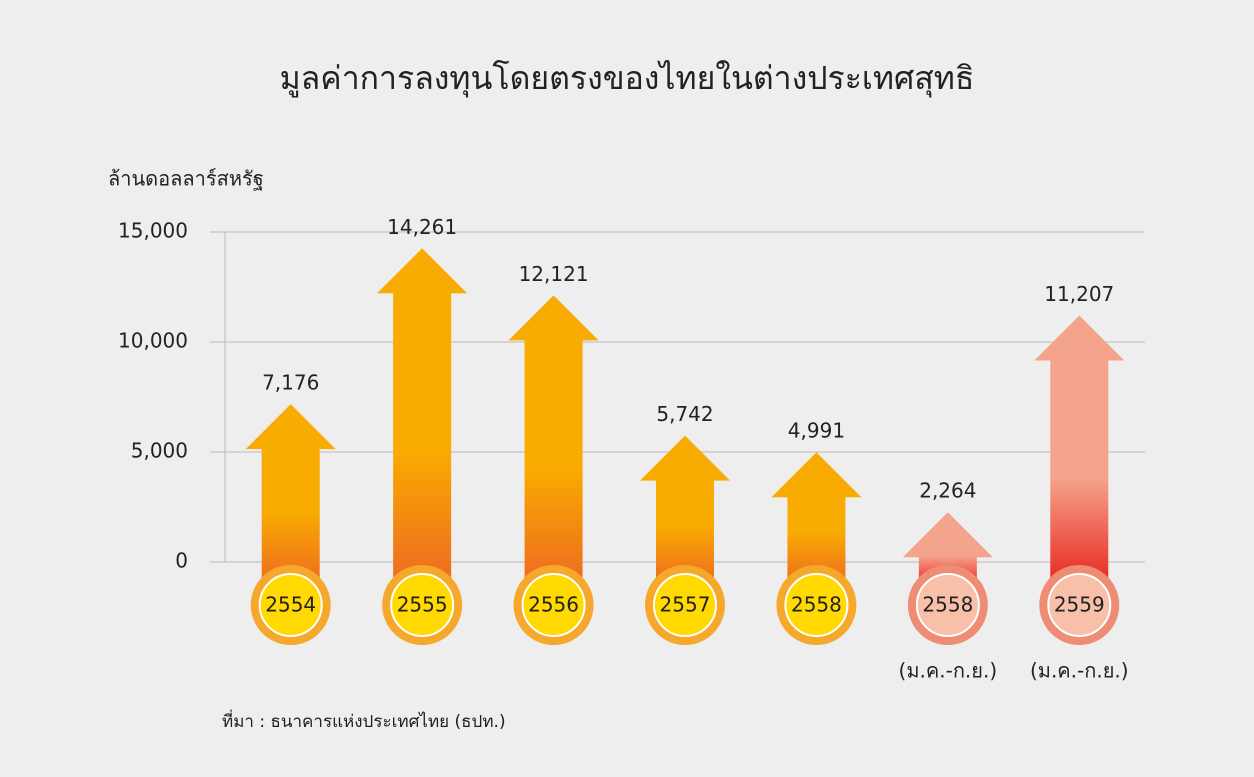  I want to click on y-tick-label: 0, so click(181, 561).